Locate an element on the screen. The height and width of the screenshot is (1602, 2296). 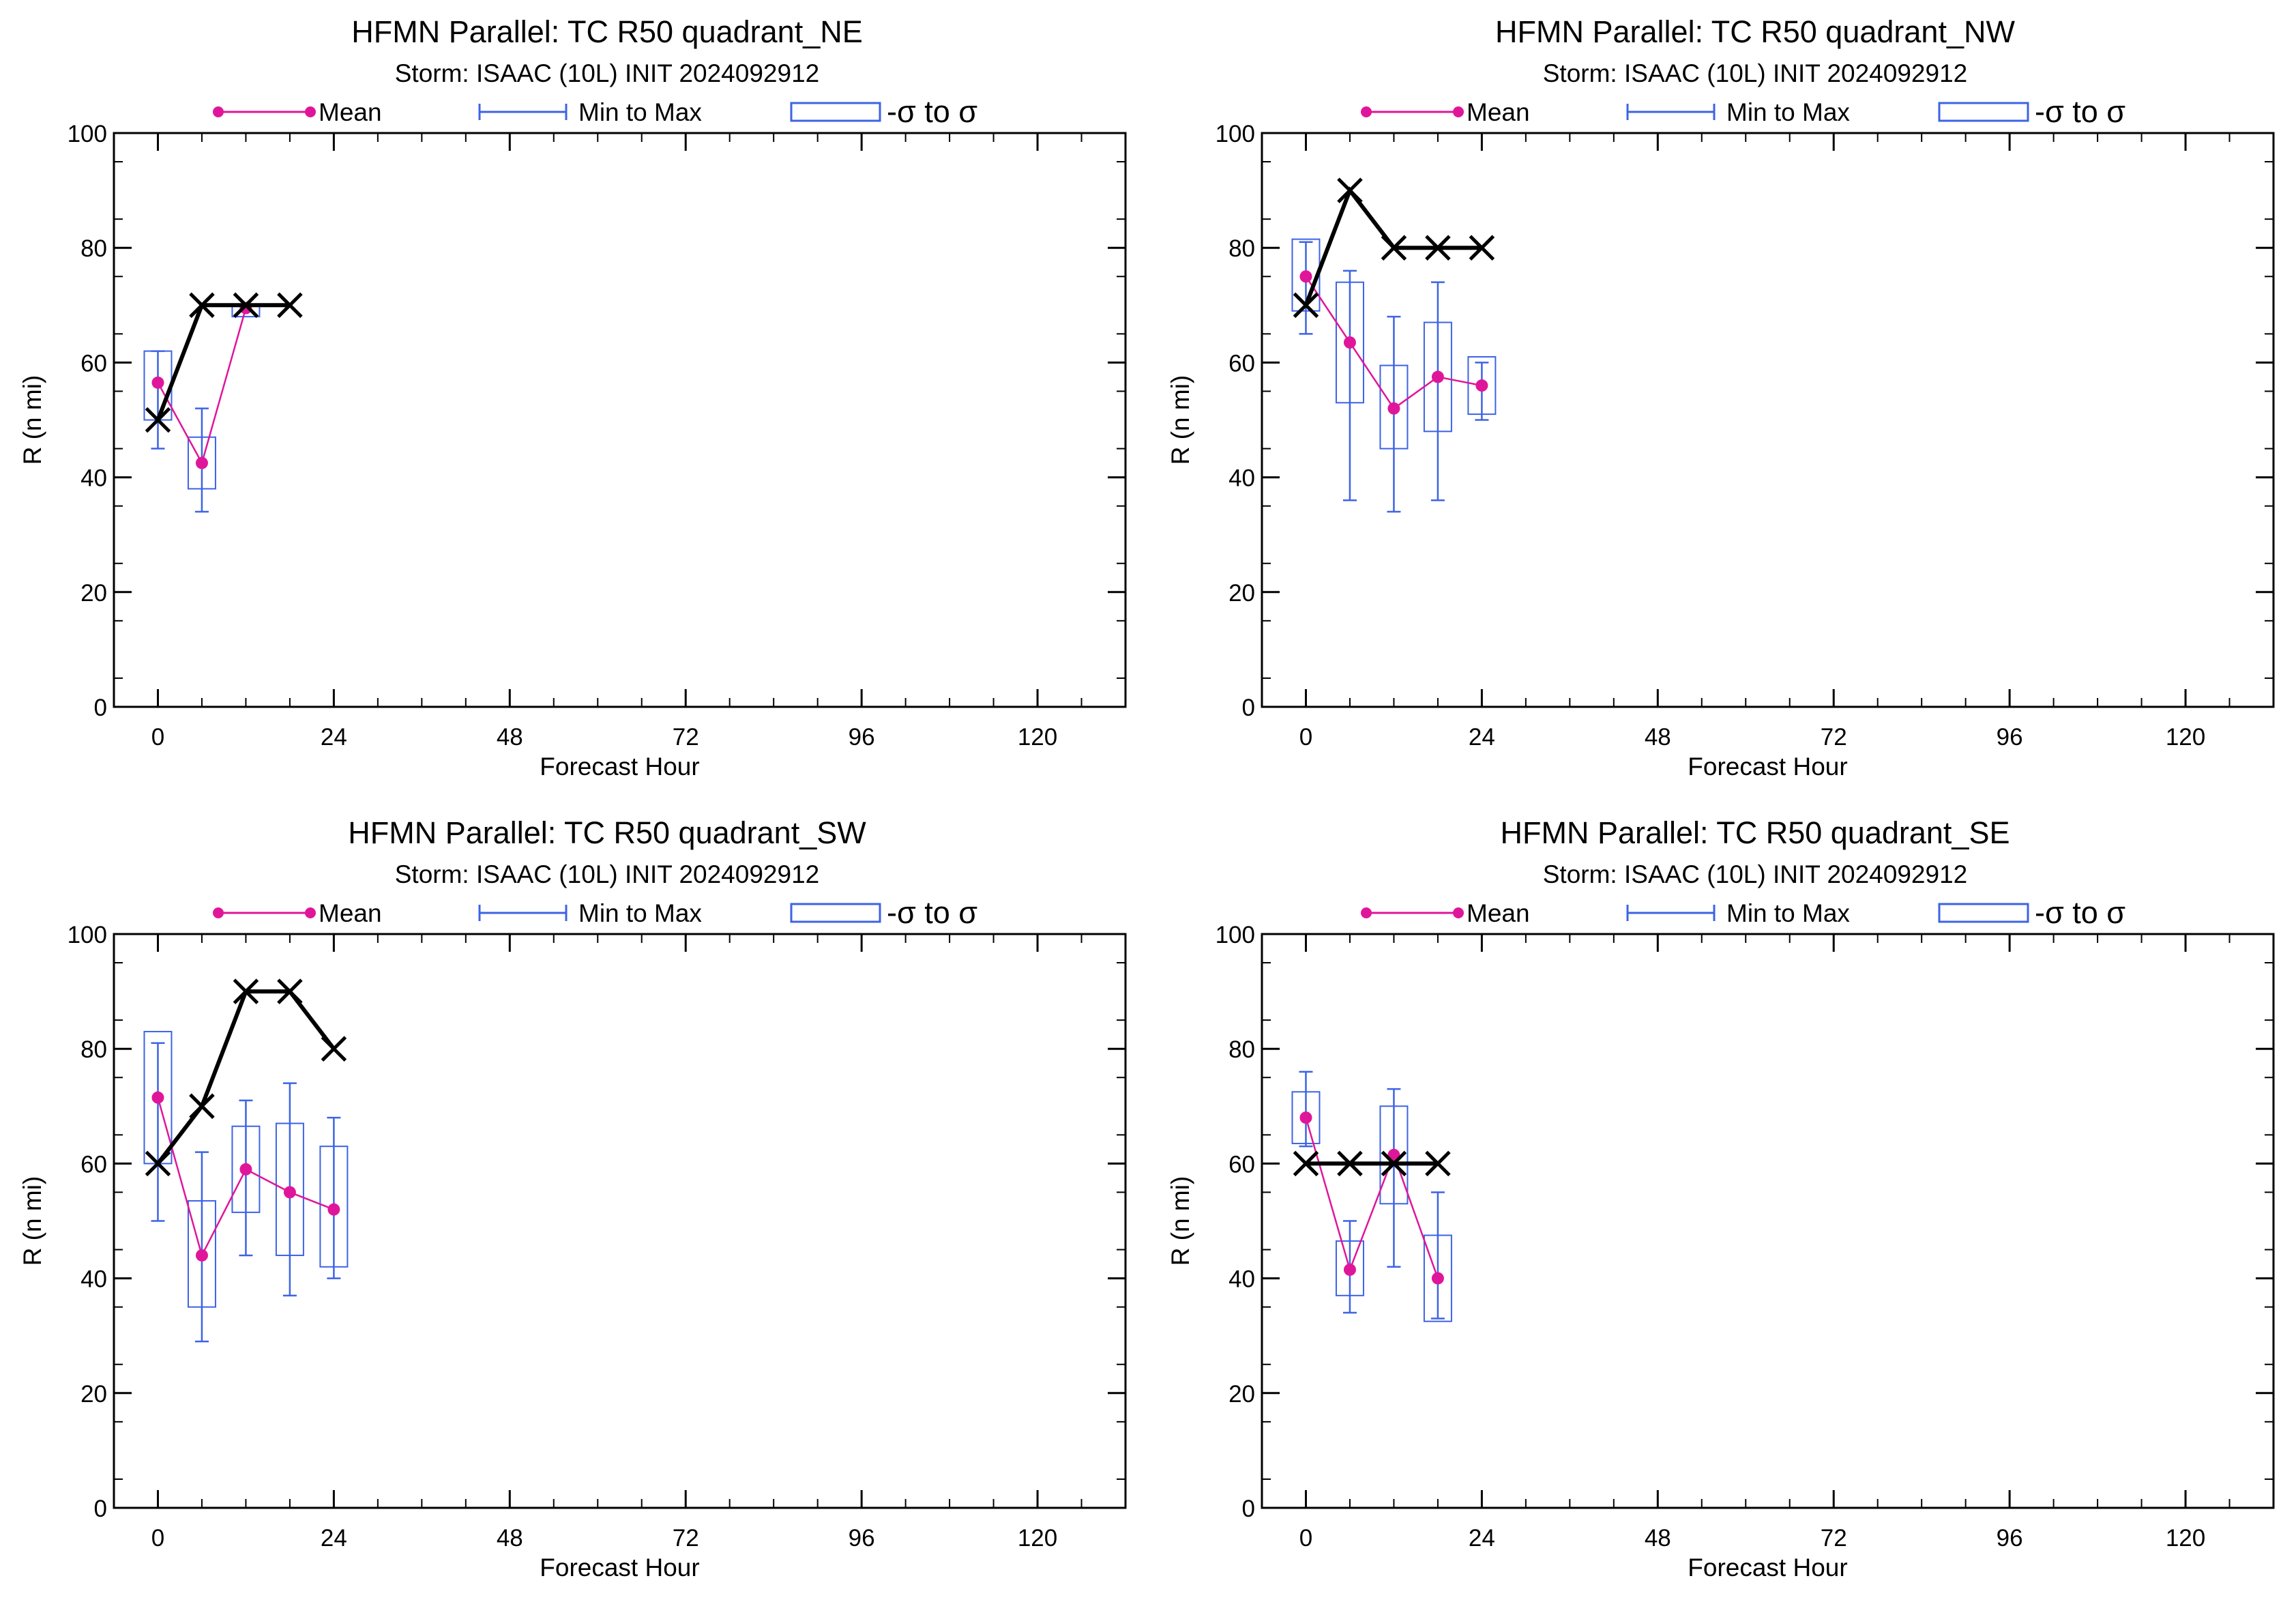
observed-line is located at coordinates (223, 362).